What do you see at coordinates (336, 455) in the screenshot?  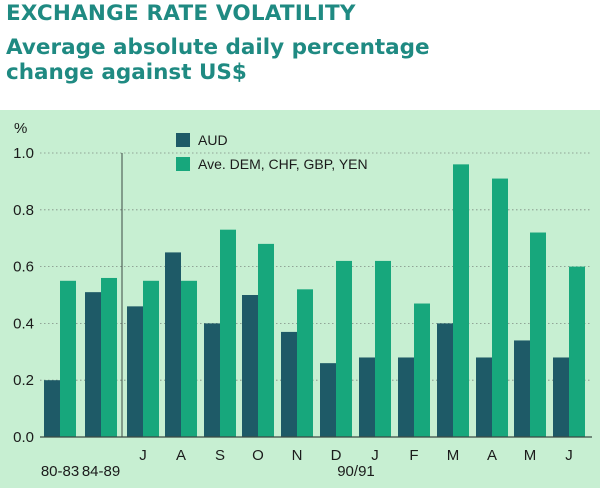 I see `x-tick-label: D` at bounding box center [336, 455].